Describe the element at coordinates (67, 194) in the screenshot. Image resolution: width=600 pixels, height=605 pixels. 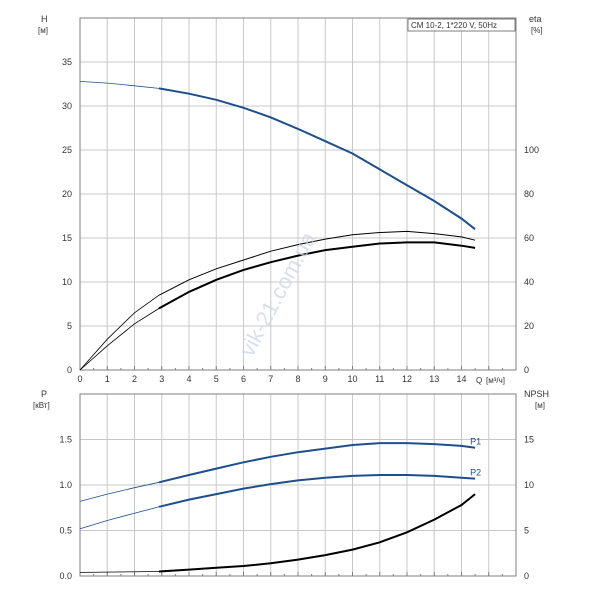
I see `head-tick-label-4: 20` at that location.